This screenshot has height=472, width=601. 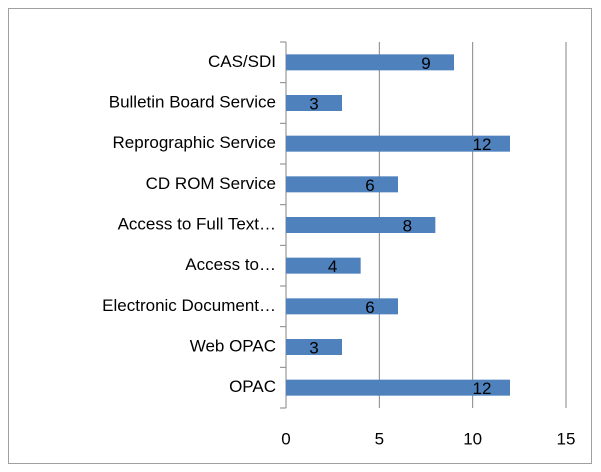 I want to click on data-label: 9, so click(x=425, y=63).